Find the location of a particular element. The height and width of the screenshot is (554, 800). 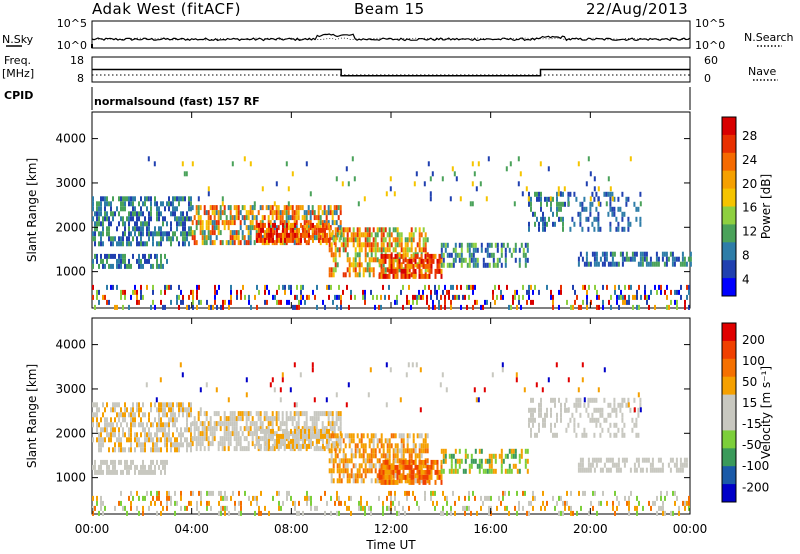

beam-title: Beam 15 is located at coordinates (389, 9).